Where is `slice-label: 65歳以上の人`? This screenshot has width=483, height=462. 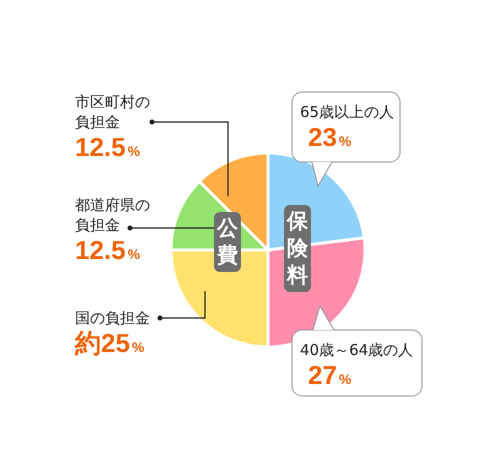 slice-label: 65歳以上の人 is located at coordinates (347, 112).